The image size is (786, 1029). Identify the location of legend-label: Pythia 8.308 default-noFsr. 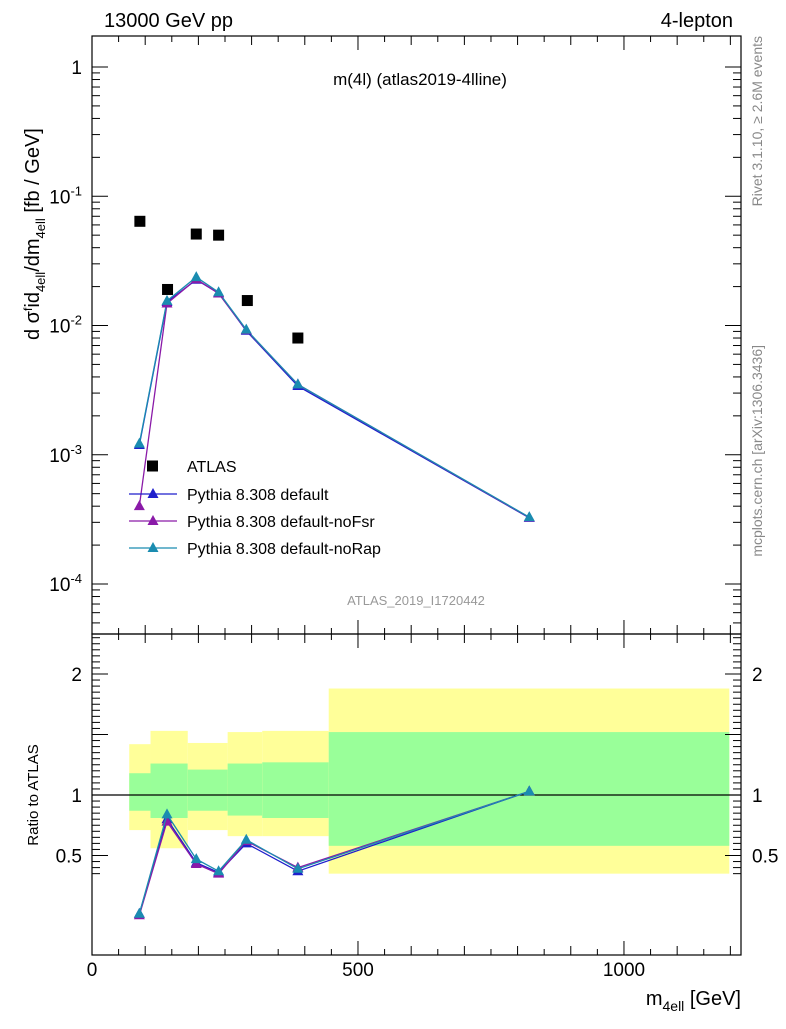
(281, 522).